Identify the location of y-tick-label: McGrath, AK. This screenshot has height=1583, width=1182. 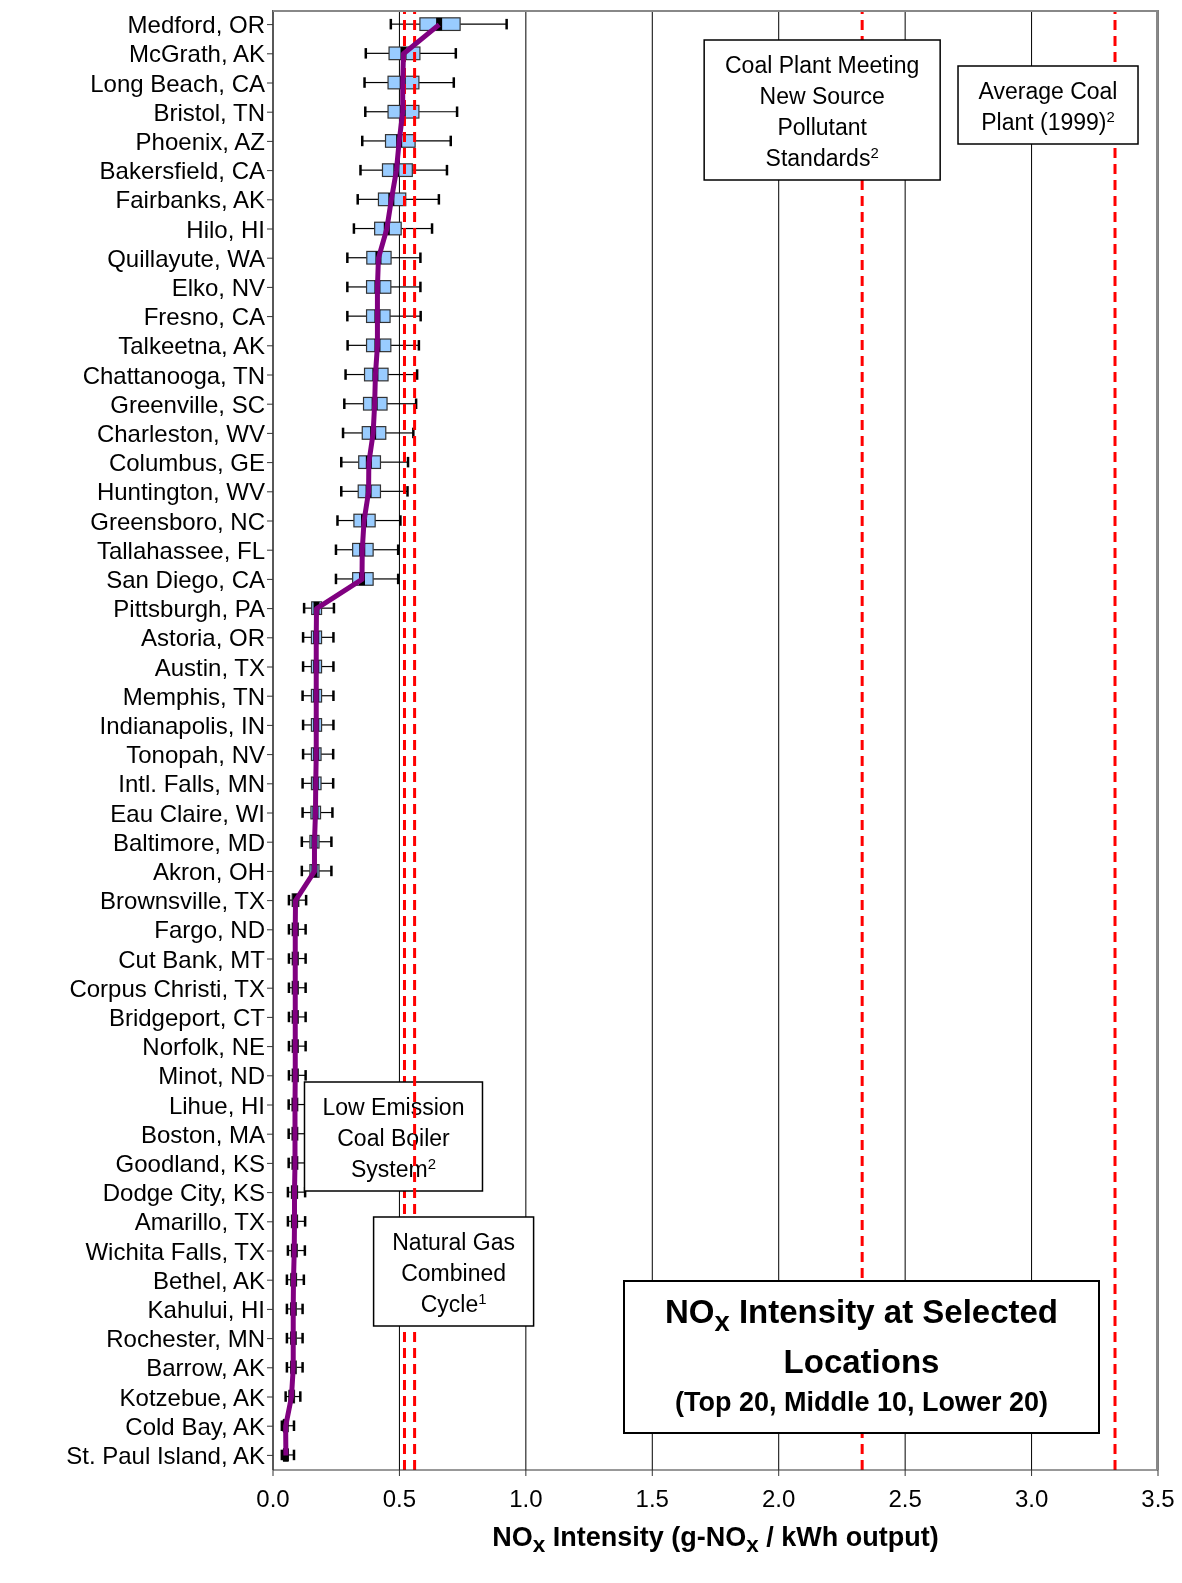
(196, 54).